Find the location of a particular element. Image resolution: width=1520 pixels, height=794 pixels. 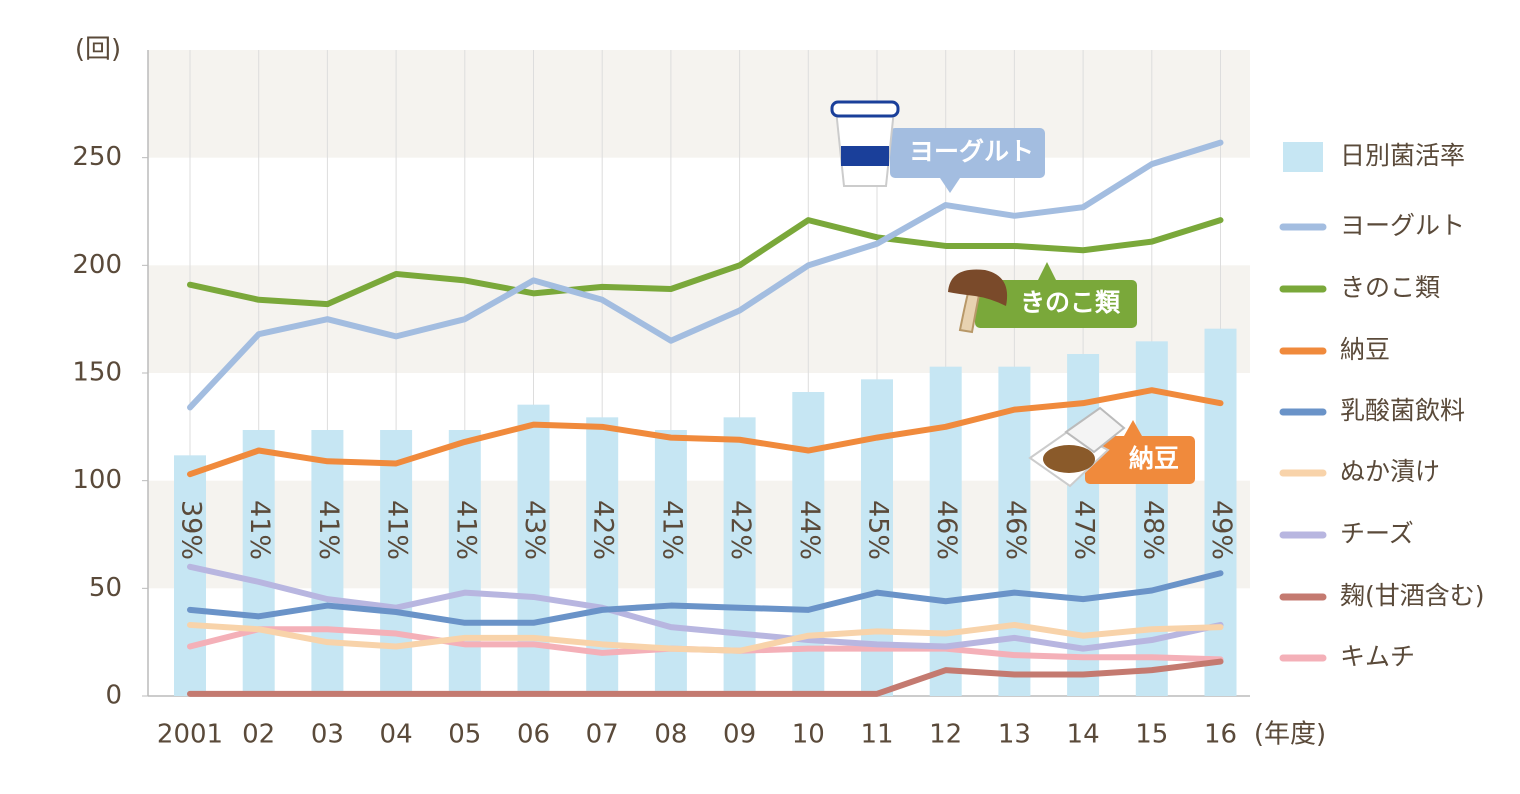

mushroom-icon is located at coordinates (978, 287).